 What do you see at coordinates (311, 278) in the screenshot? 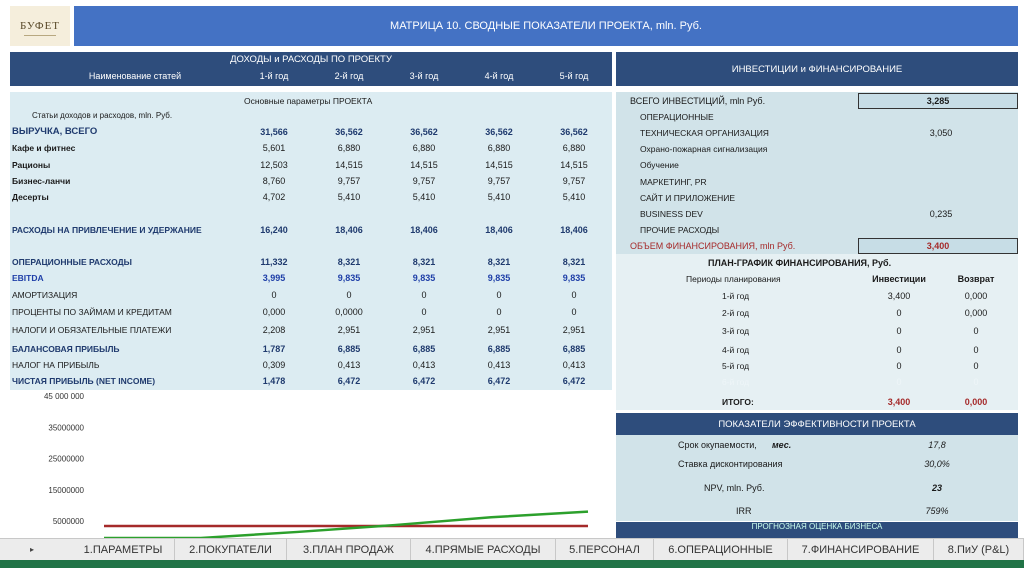
I see `table-row: EBITDA 3,995 9,835 9,835 9,835 9,835` at bounding box center [311, 278].